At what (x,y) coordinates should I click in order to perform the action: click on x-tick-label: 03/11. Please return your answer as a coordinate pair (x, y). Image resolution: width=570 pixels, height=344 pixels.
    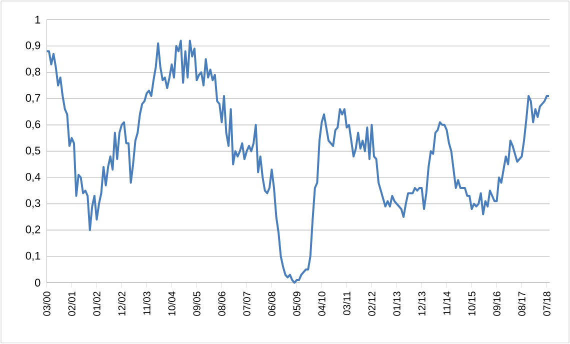
    Looking at the image, I should click on (346, 304).